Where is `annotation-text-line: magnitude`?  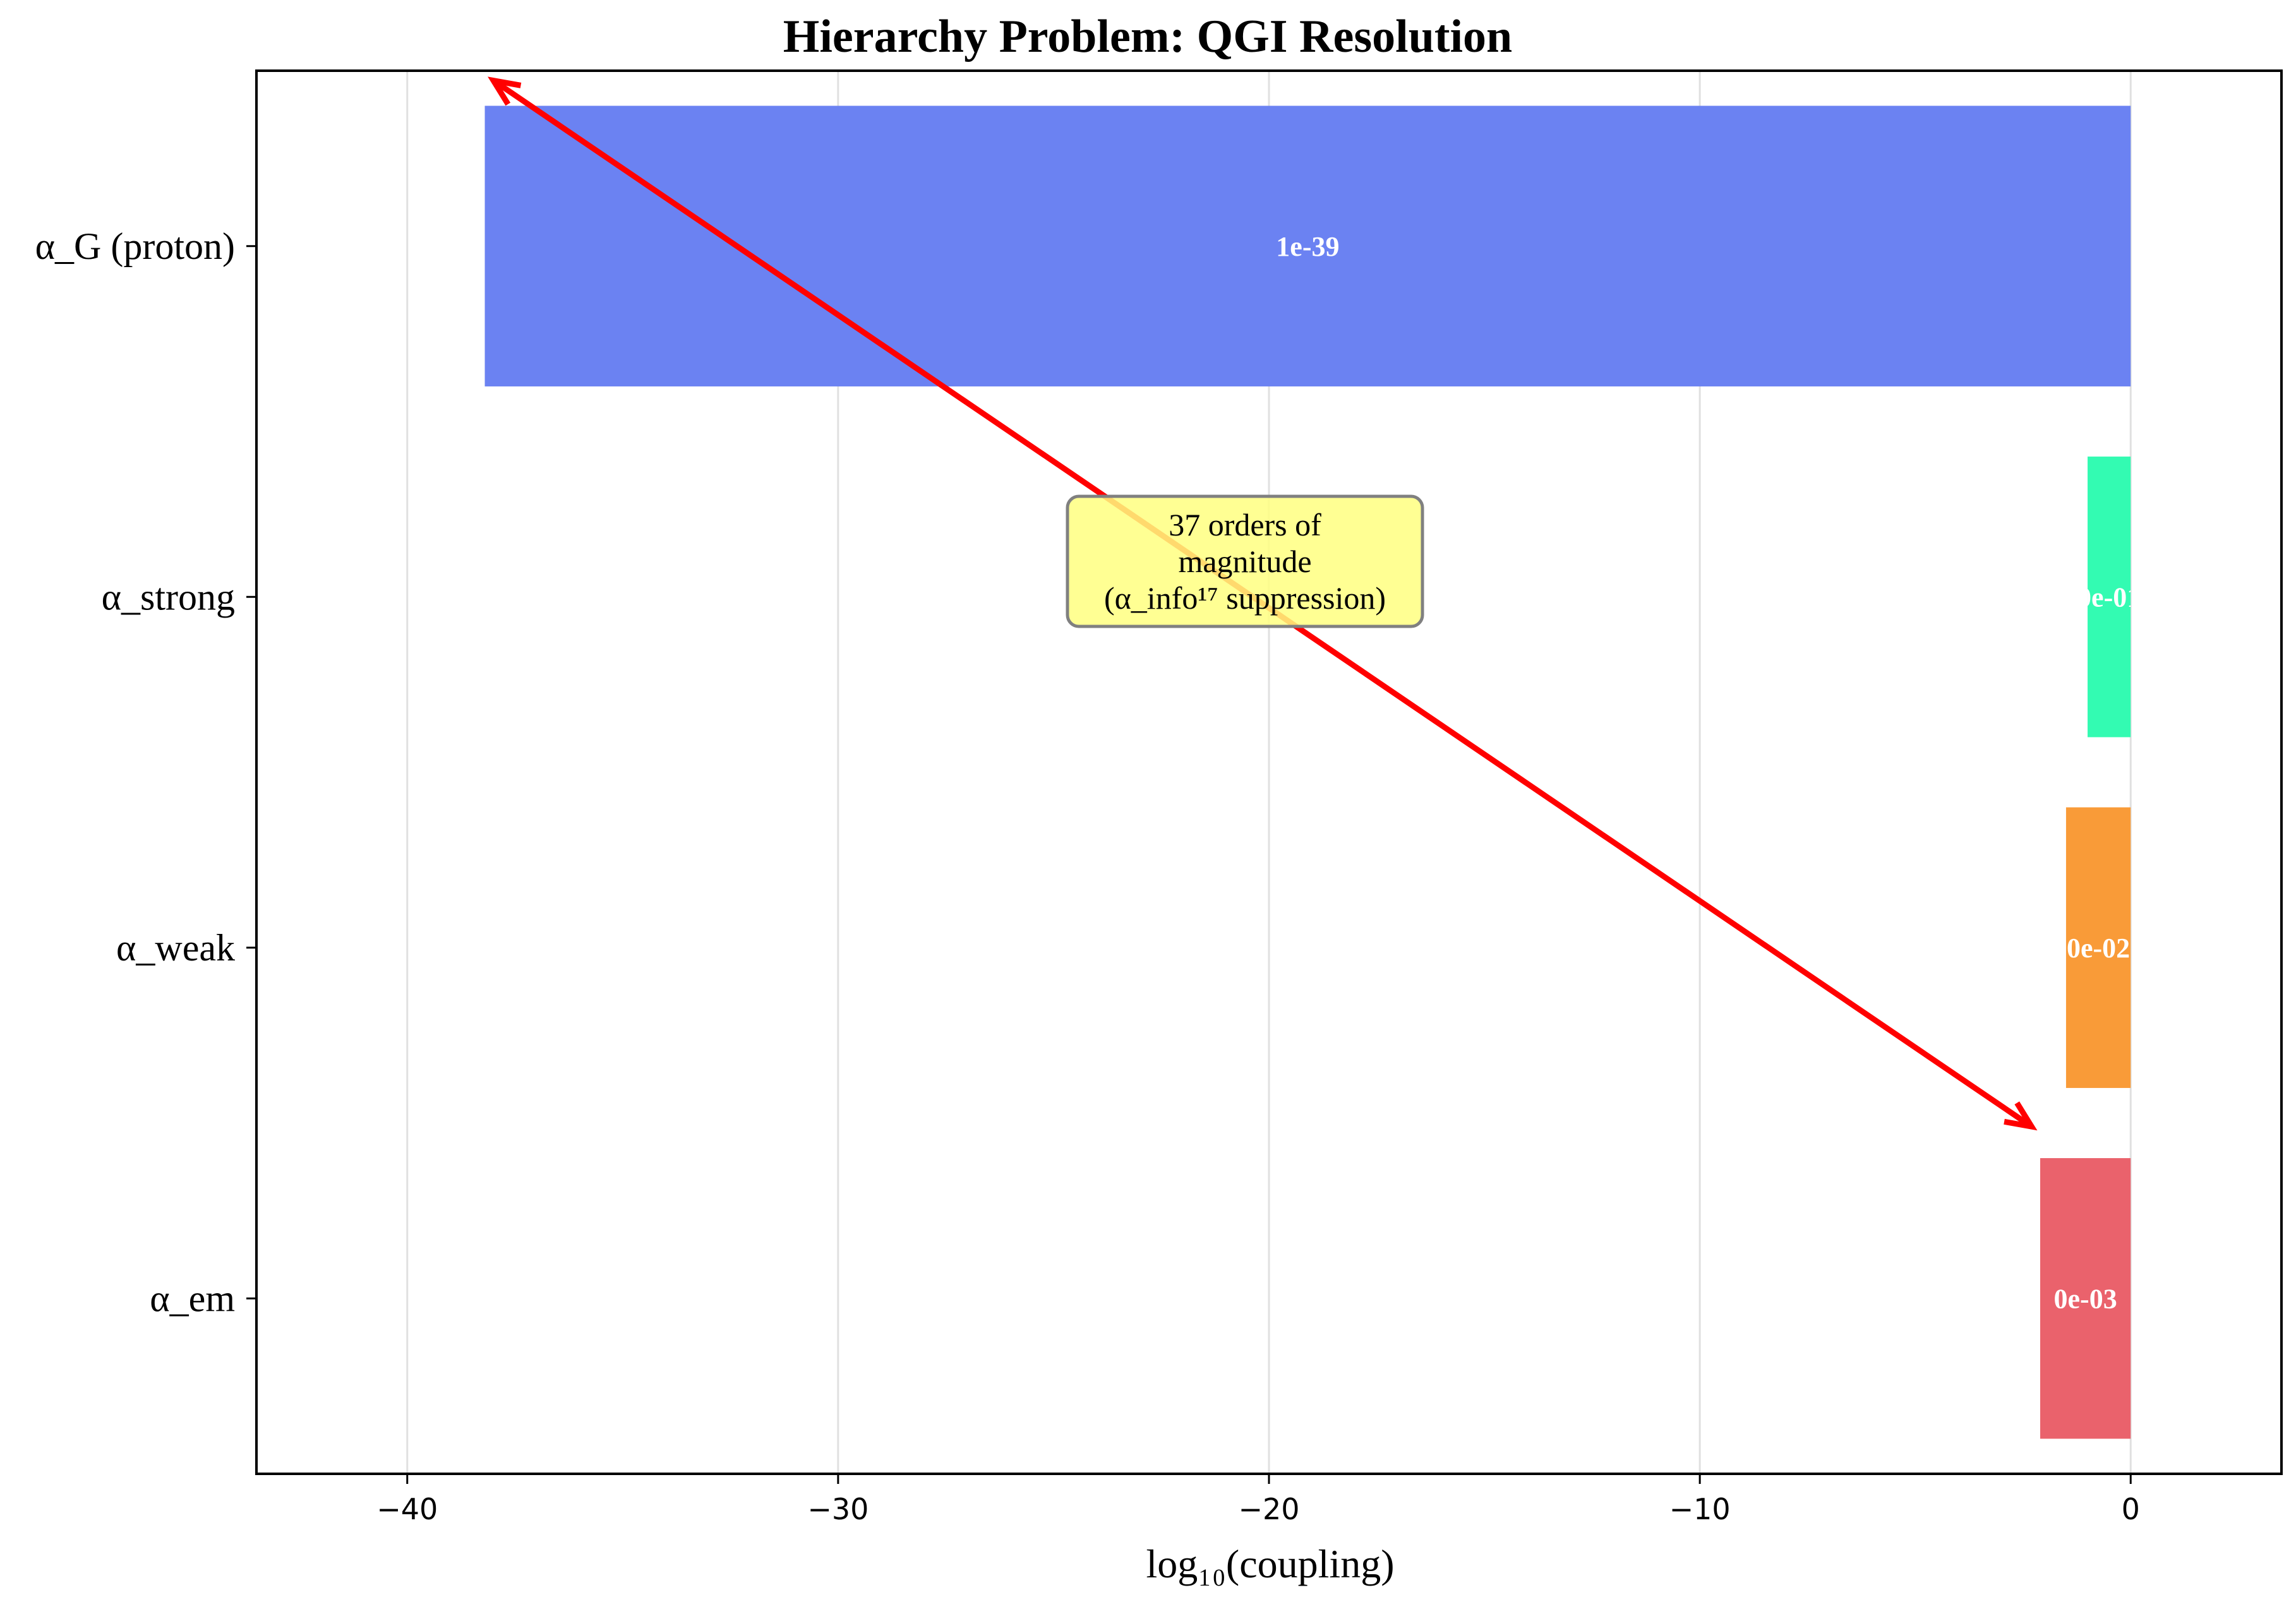
annotation-text-line: magnitude is located at coordinates (1244, 561).